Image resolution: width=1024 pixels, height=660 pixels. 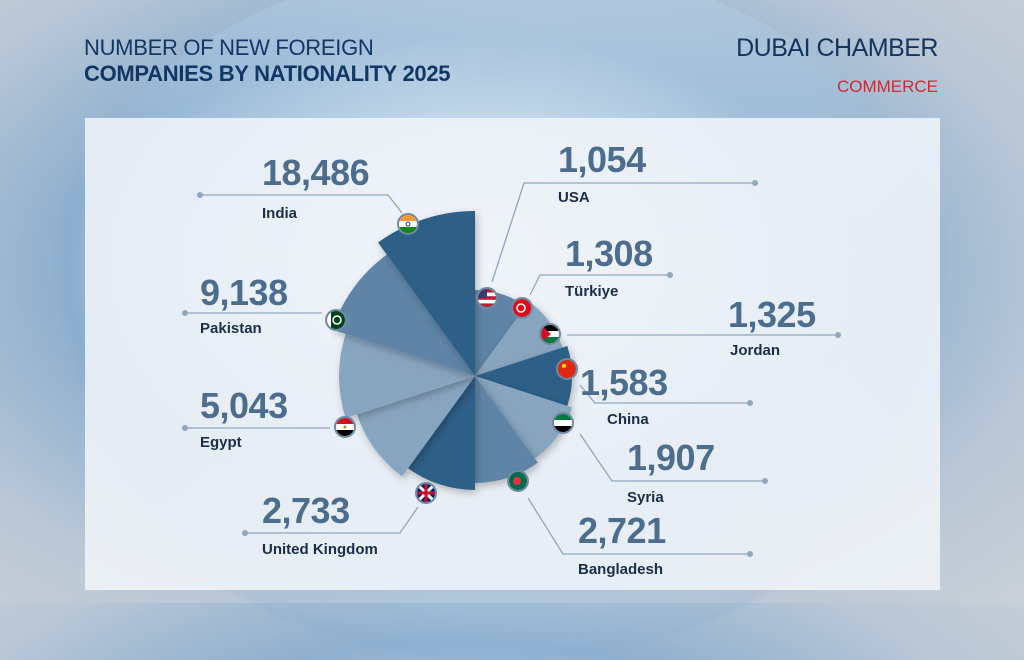 What do you see at coordinates (267, 73) in the screenshot?
I see `title-line-2: COMPANIES BY NATIONALITY 2025` at bounding box center [267, 73].